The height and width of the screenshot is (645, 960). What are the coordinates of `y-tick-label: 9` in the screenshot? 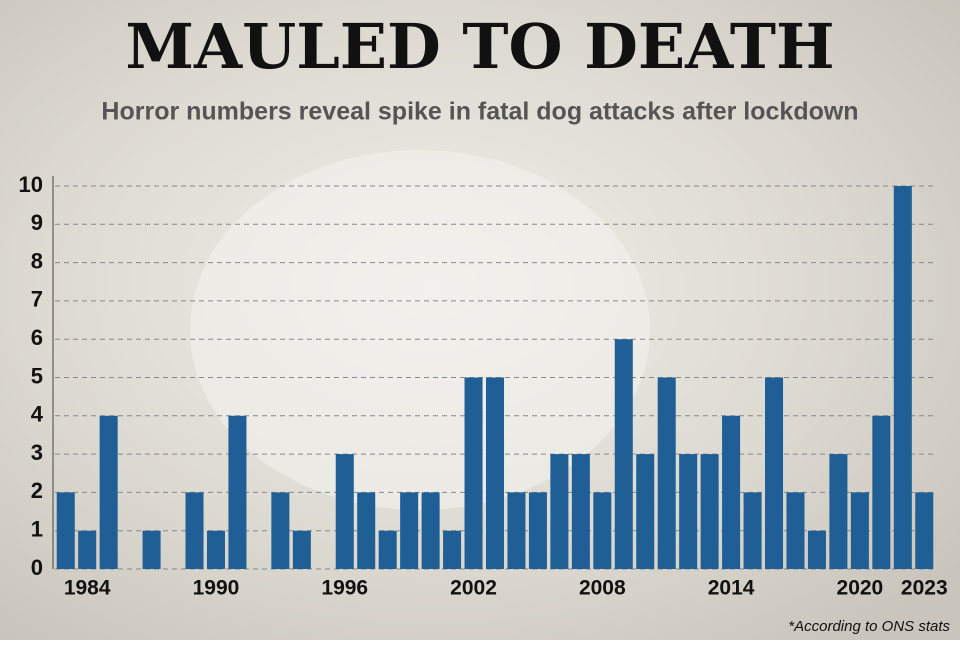 It's located at (37, 222).